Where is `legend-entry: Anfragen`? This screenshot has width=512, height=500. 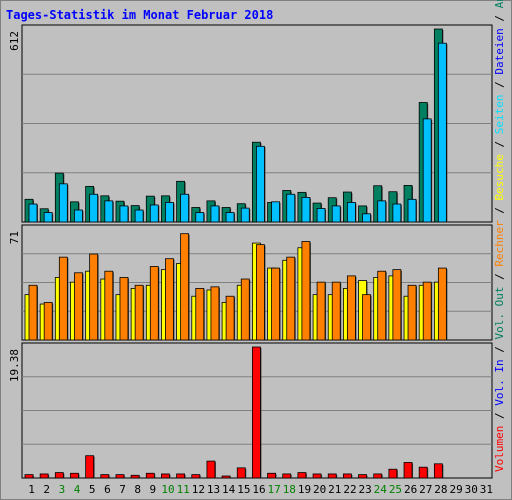
legend-entry: Anfragen is located at coordinates (499, 4).